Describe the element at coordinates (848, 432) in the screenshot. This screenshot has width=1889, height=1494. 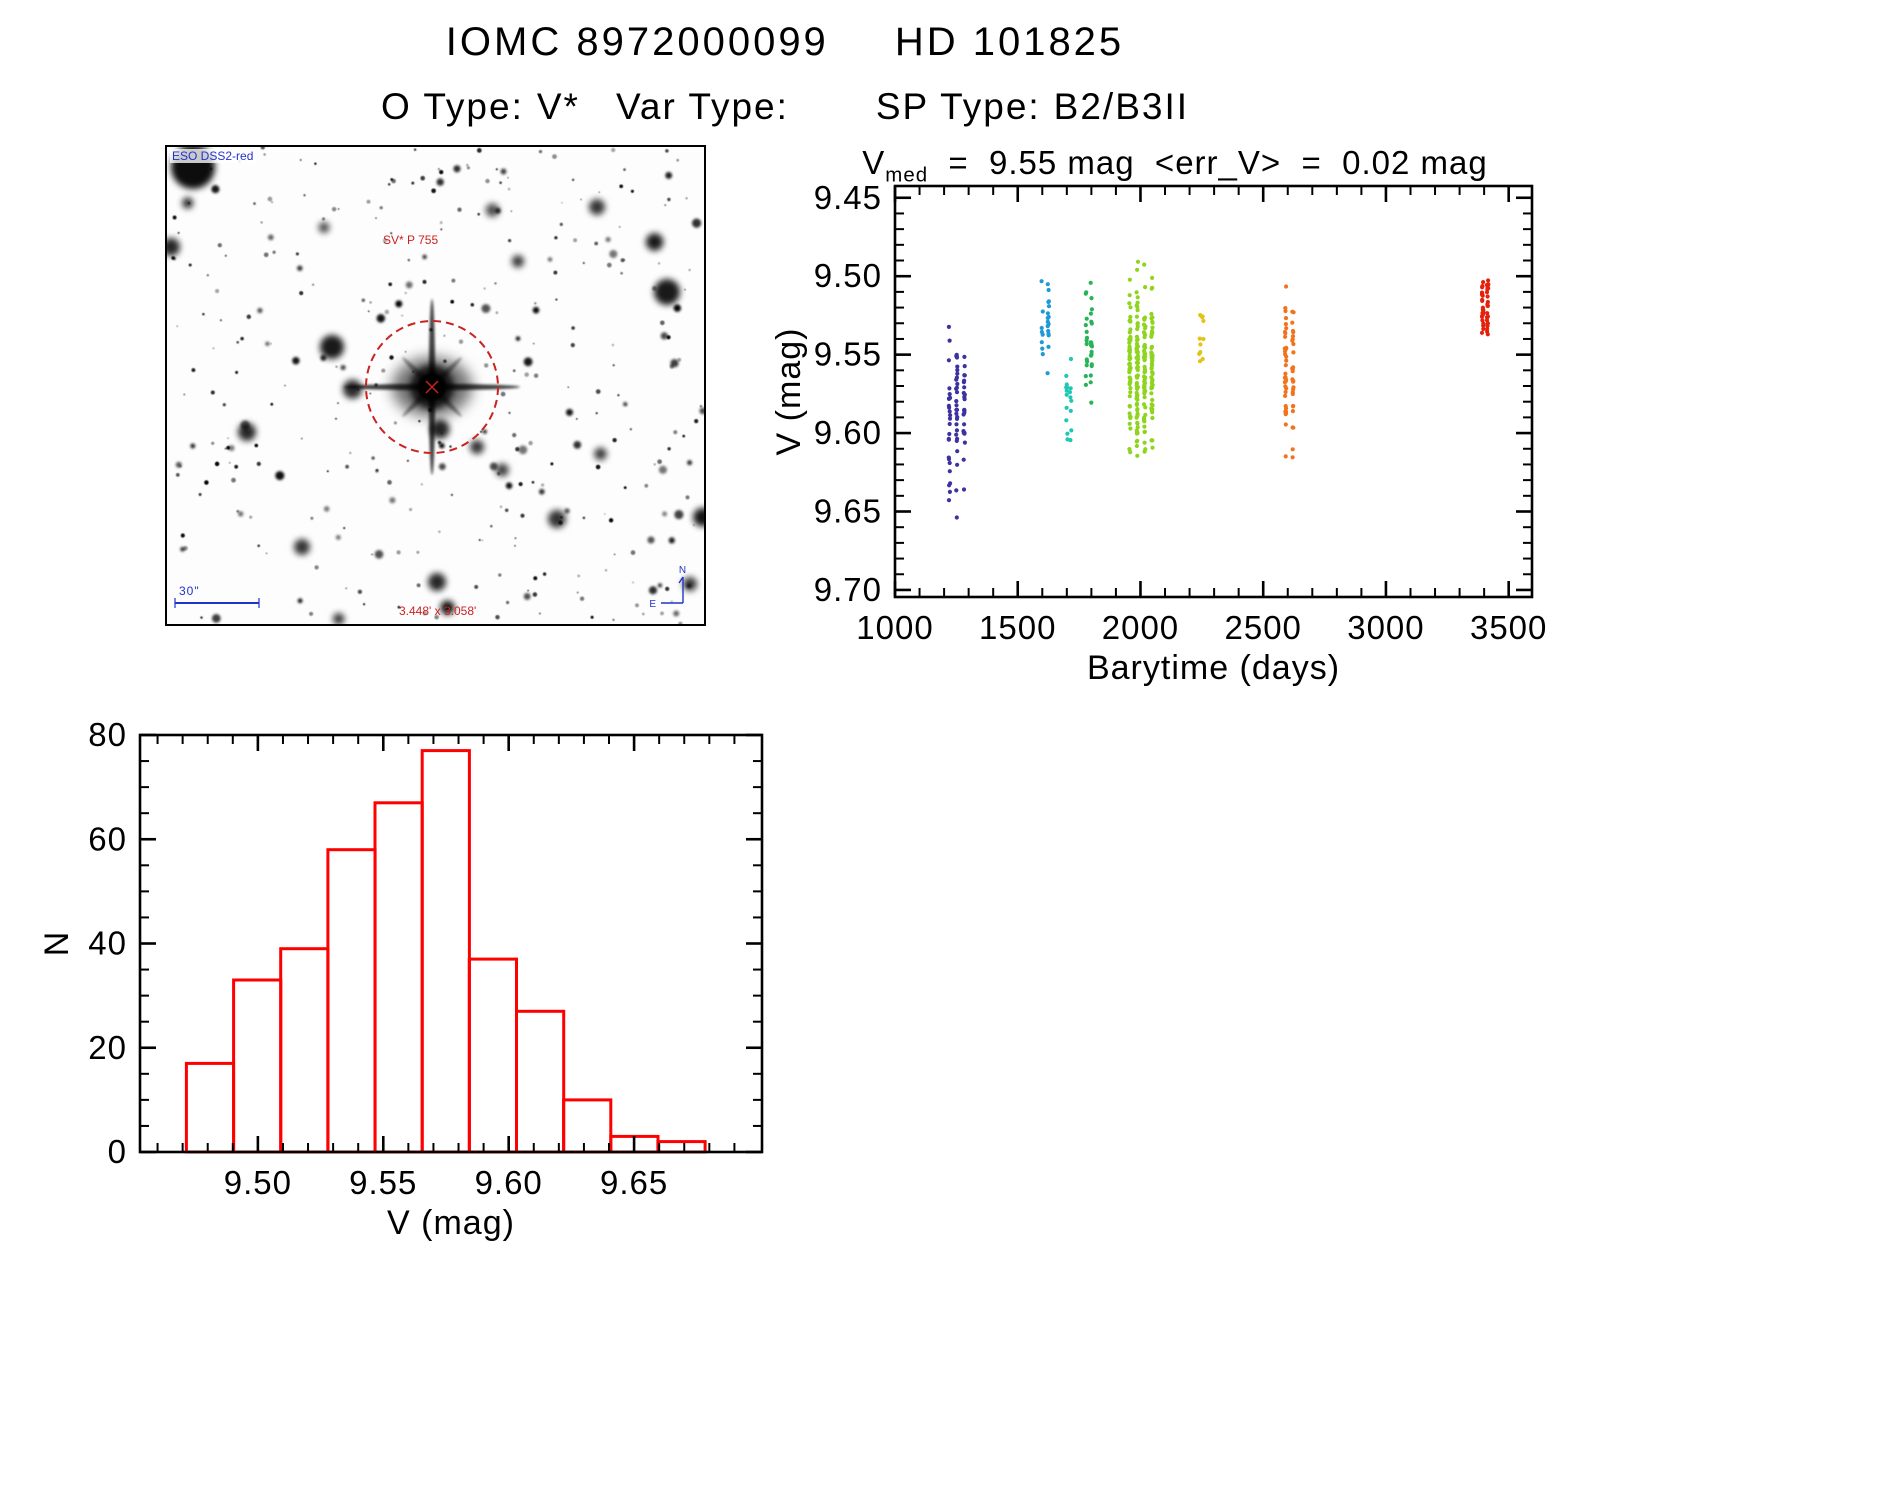
I see `y-tick-label: 9.60` at that location.